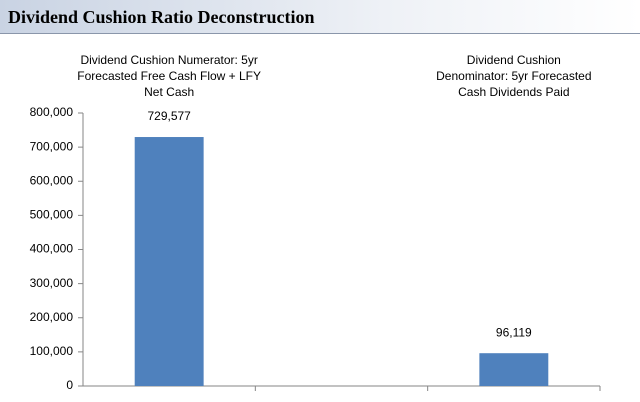 The height and width of the screenshot is (402, 640). What do you see at coordinates (161, 17) in the screenshot?
I see `chart-title: Dividend Cushion Ratio Deconstruction` at bounding box center [161, 17].